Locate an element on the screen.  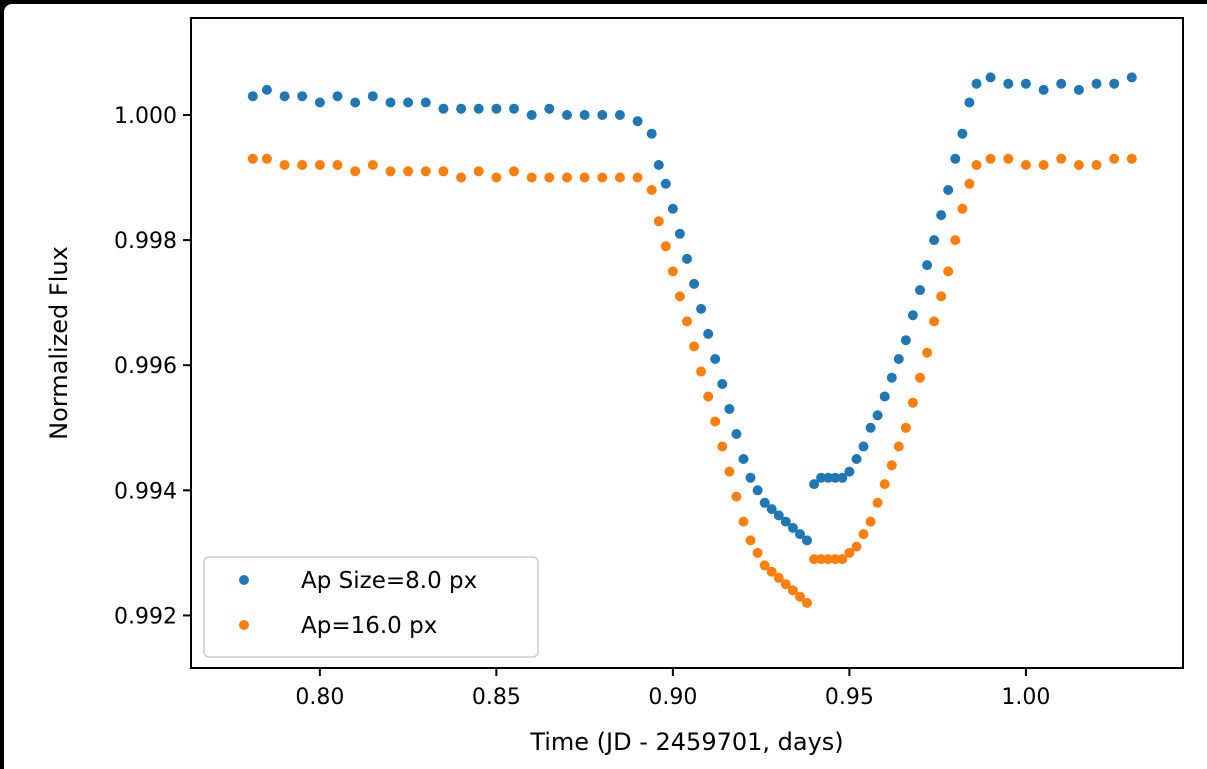
y-tick-label: 1.000 is located at coordinates (145, 116).